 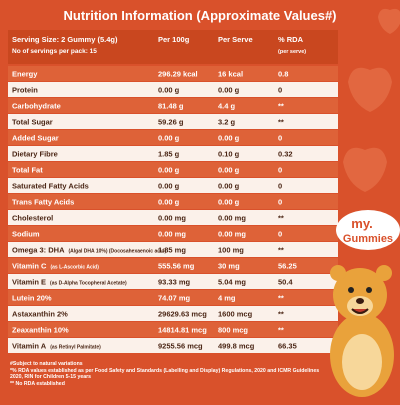 I want to click on per-100g: 1.85 g, so click(x=169, y=154).